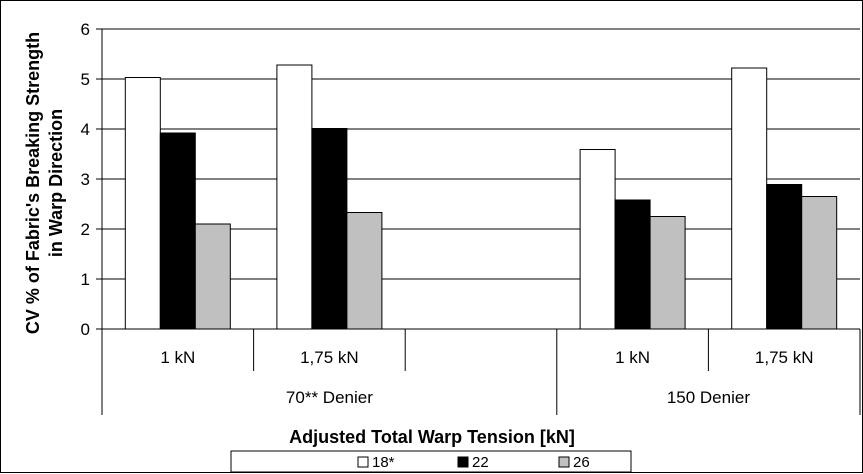  What do you see at coordinates (85, 279) in the screenshot?
I see `y-tick-label: 1` at bounding box center [85, 279].